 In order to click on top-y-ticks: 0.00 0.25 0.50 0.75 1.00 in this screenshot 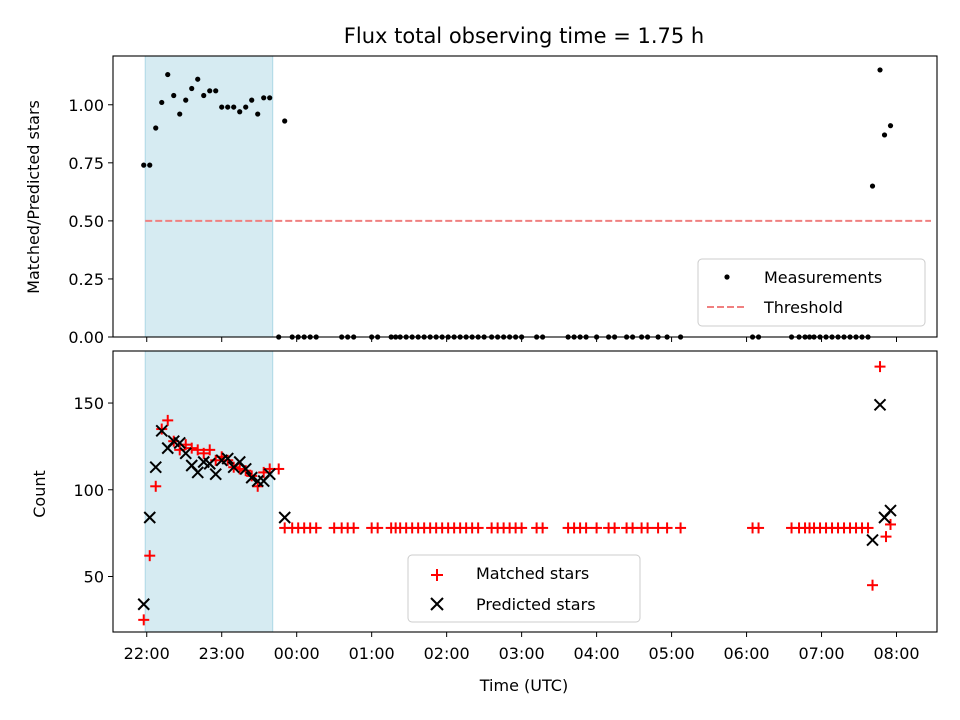, I will do `click(90, 221)`.